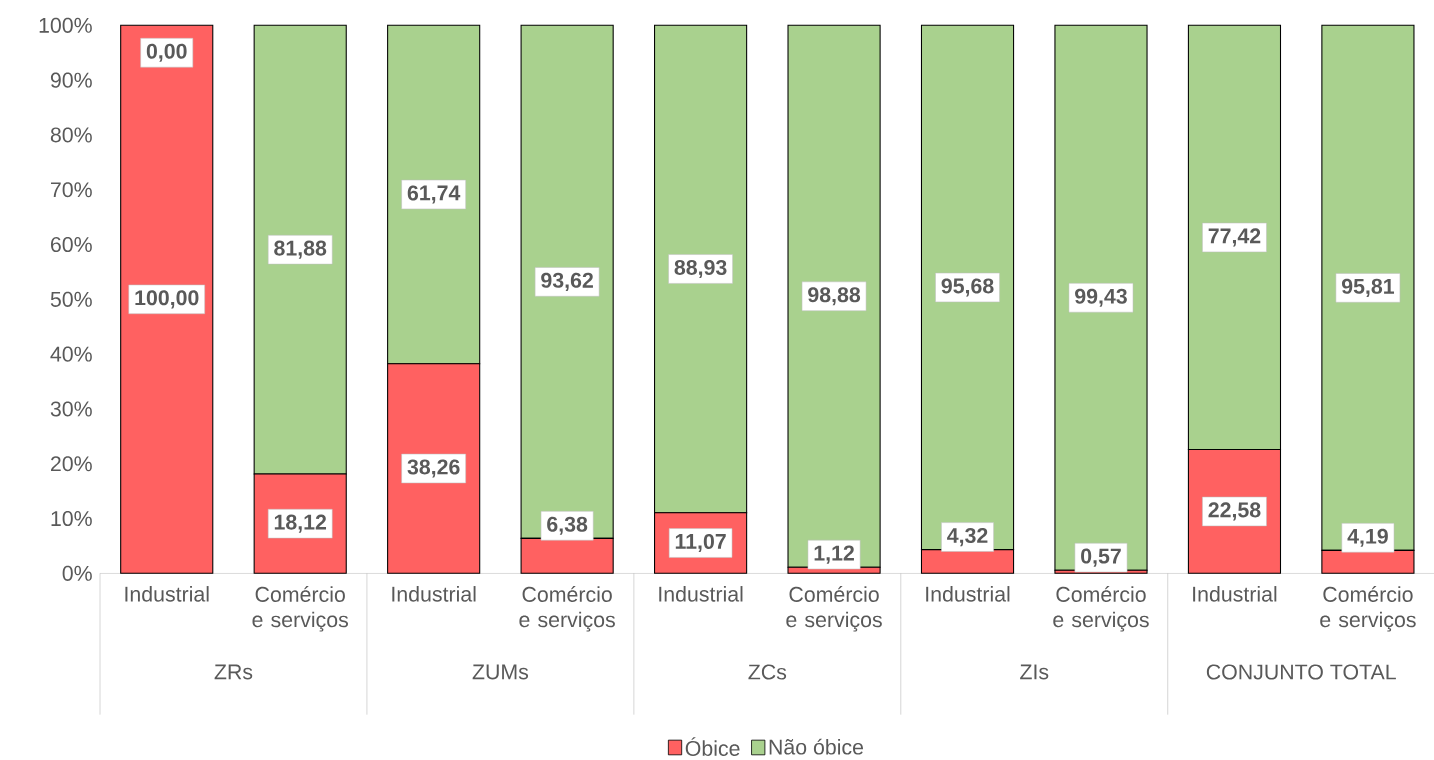  Describe the element at coordinates (65, 25) in the screenshot. I see `y-tick-label: 100%` at that location.